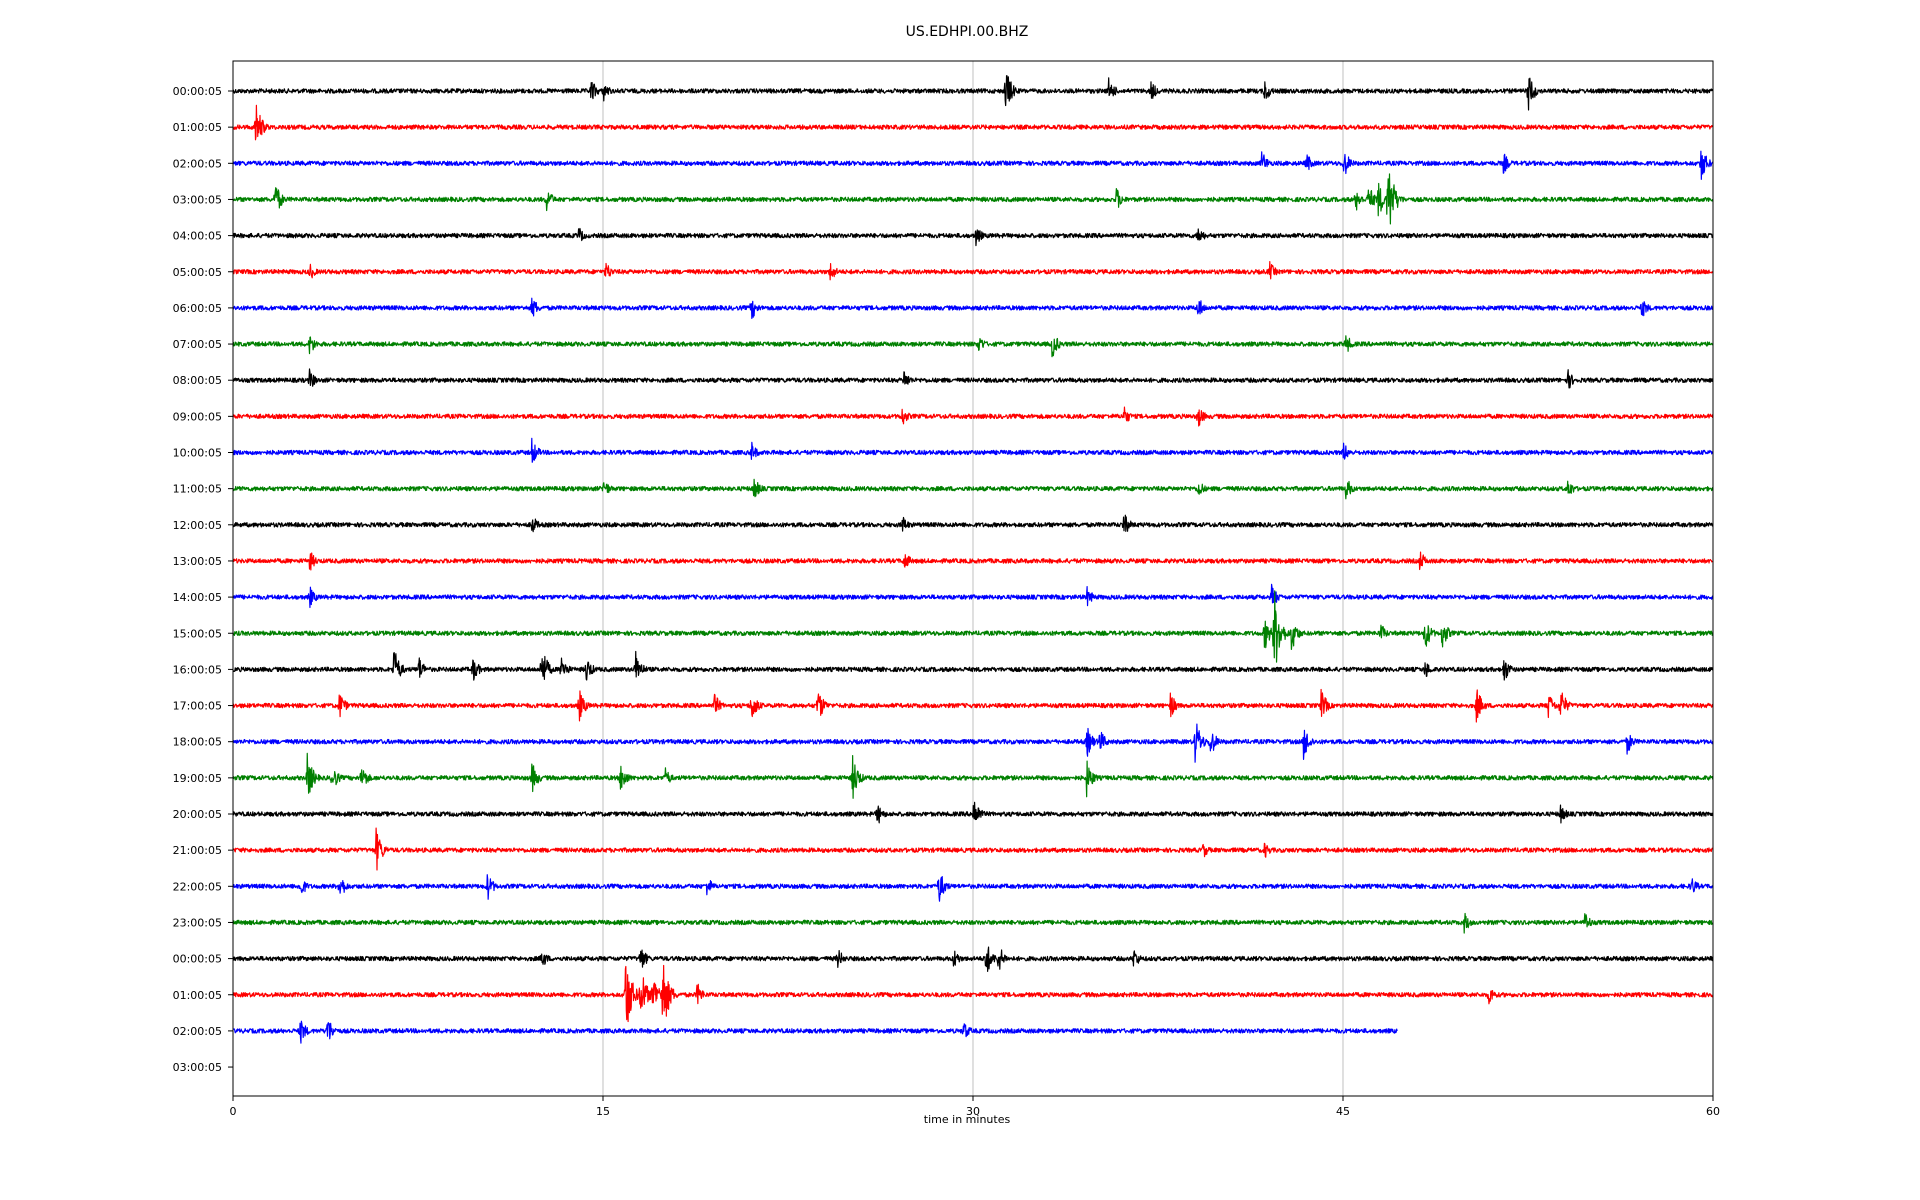 The height and width of the screenshot is (1200, 1920). Describe the element at coordinates (197, 886) in the screenshot. I see `row-label: 22:00:05` at that location.